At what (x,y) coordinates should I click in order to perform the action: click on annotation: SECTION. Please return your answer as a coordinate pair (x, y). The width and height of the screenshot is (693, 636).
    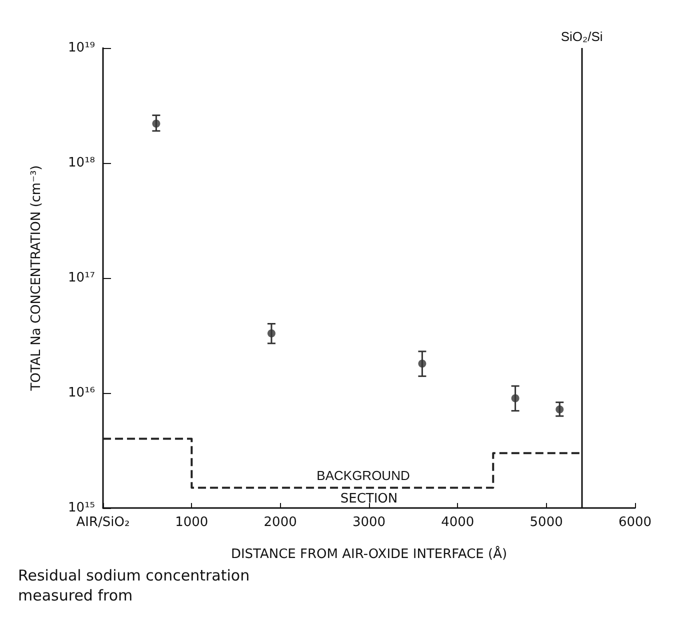
    Looking at the image, I should click on (369, 499).